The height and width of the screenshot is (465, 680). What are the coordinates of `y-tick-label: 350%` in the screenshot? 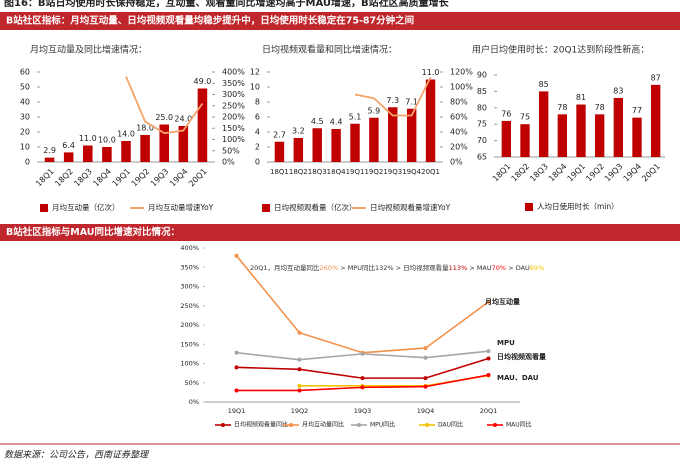 It's located at (189, 267).